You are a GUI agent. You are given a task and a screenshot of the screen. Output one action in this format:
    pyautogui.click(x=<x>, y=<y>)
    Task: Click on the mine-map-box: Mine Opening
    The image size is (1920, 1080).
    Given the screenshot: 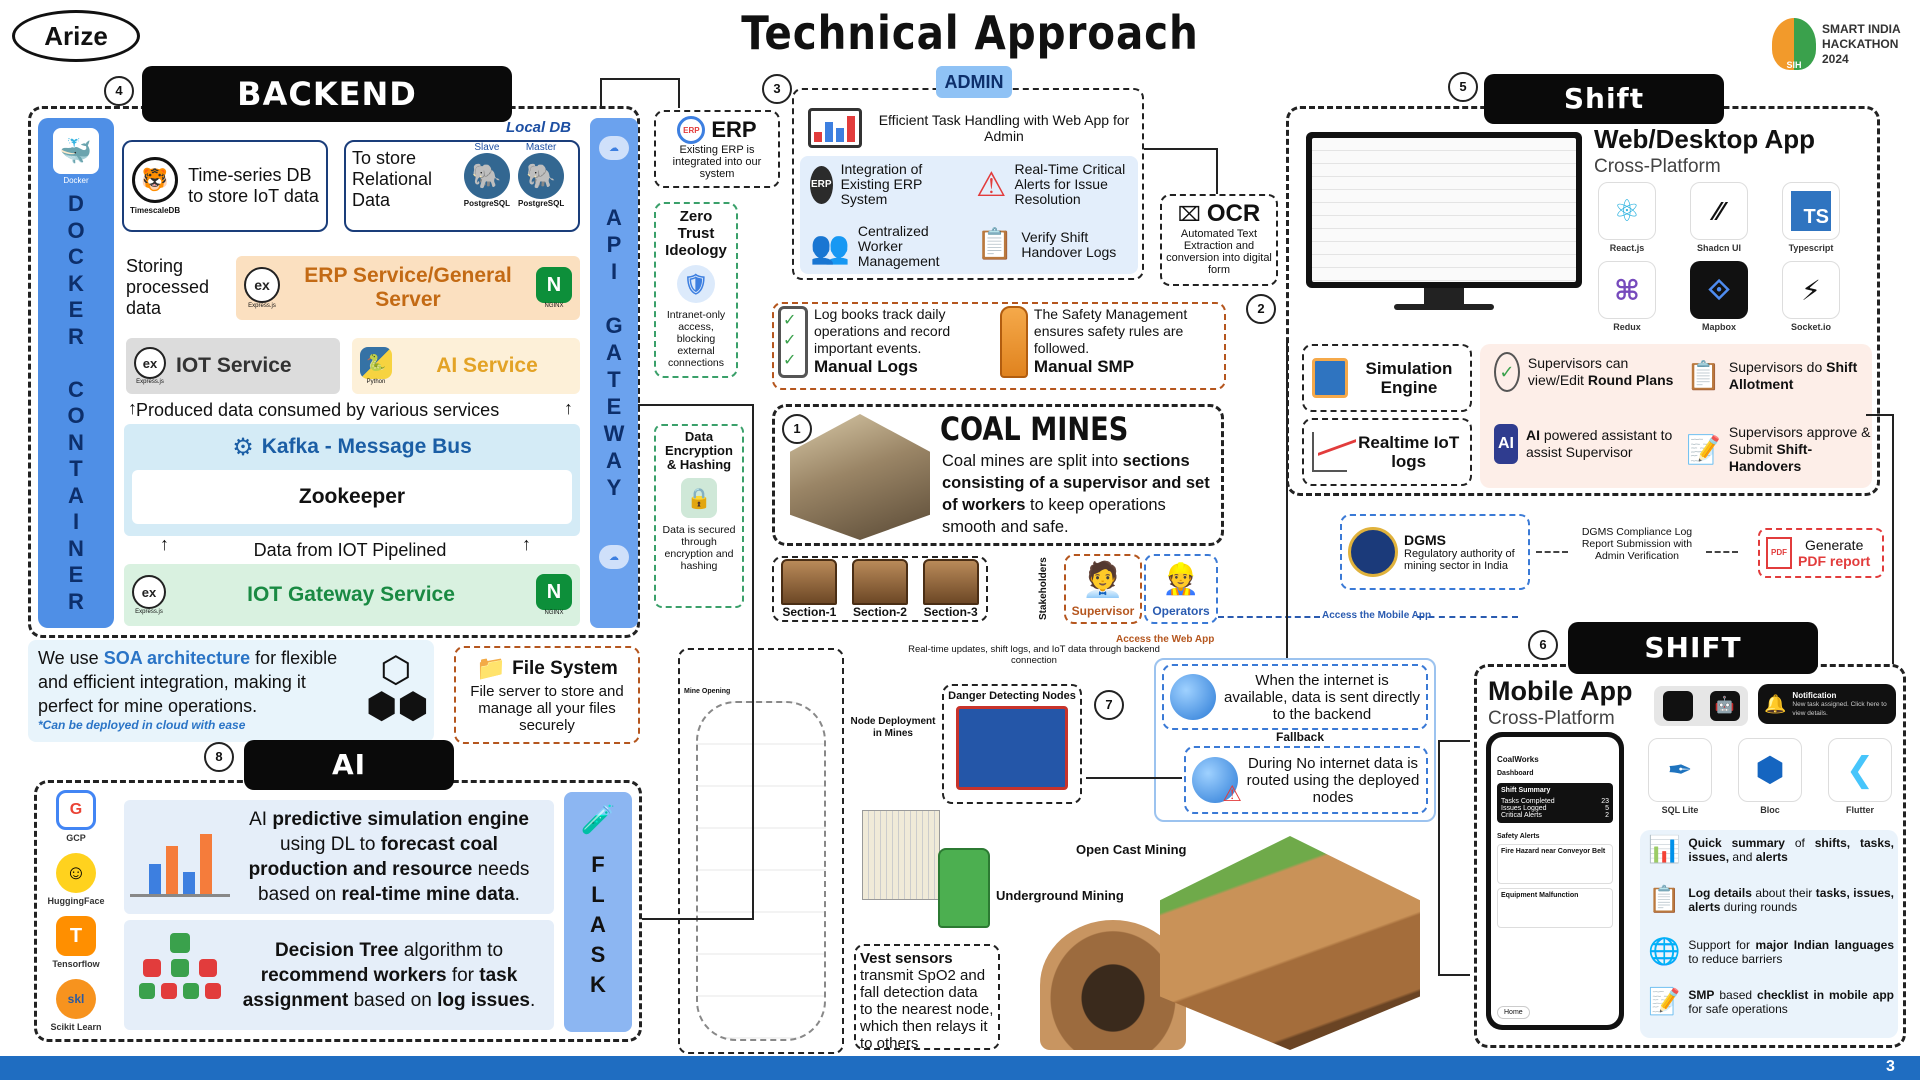 What is the action you would take?
    pyautogui.click(x=761, y=851)
    